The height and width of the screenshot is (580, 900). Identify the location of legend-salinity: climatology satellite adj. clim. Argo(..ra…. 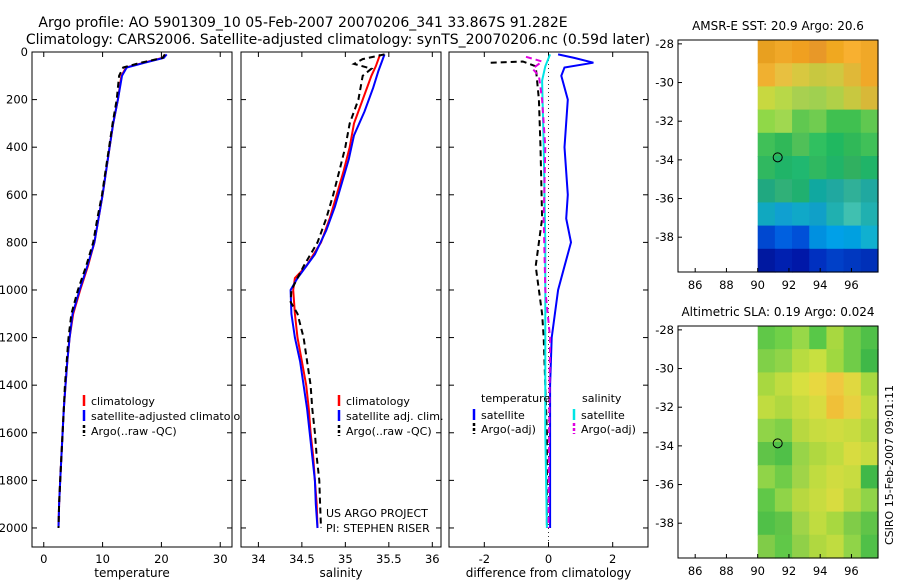
(390, 416).